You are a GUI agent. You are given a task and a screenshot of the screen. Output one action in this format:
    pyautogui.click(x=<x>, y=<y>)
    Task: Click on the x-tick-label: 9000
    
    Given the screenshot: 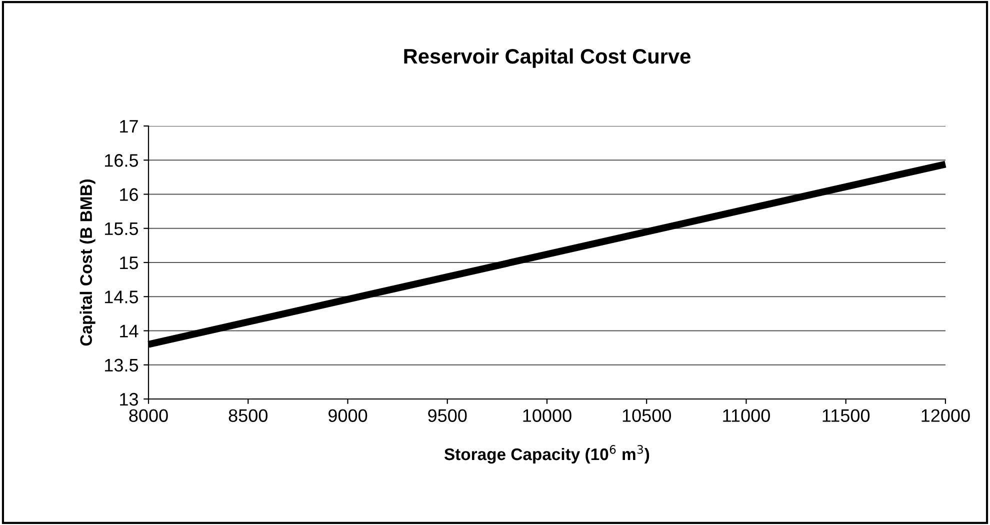 What is the action you would take?
    pyautogui.click(x=348, y=415)
    